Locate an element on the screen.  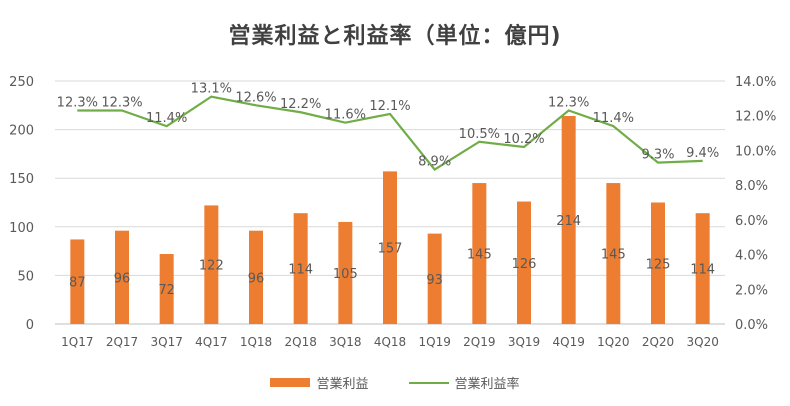
x-tick-label: 3Q19 is located at coordinates (524, 342).